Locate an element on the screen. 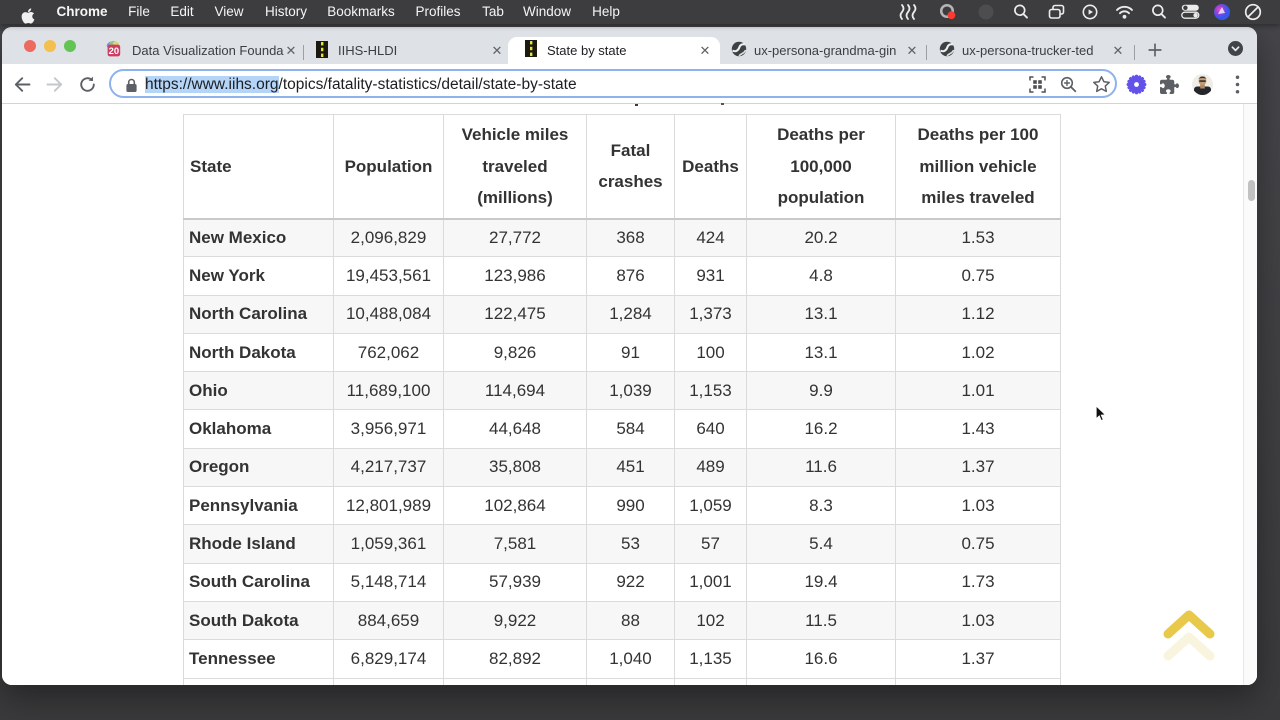  svg-text: 20 is located at coordinates (114, 50).